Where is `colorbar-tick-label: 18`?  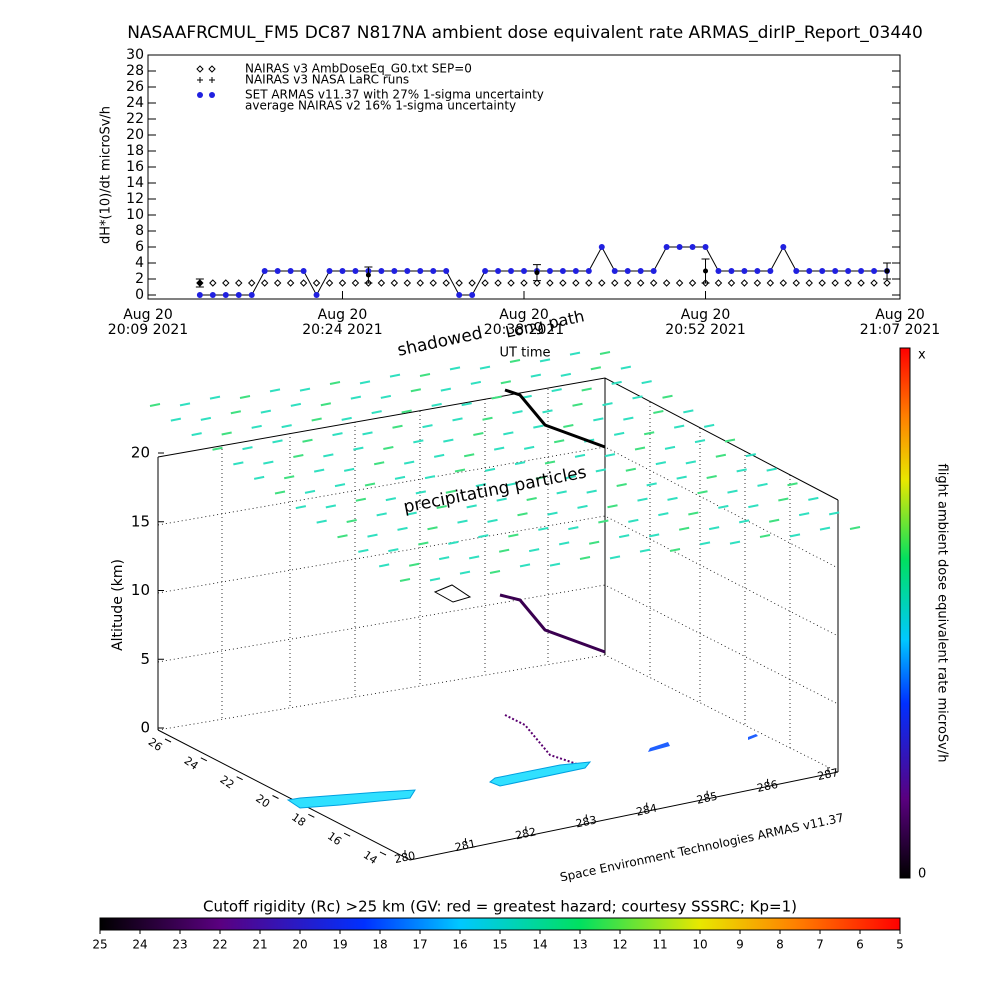 colorbar-tick-label: 18 is located at coordinates (379, 945).